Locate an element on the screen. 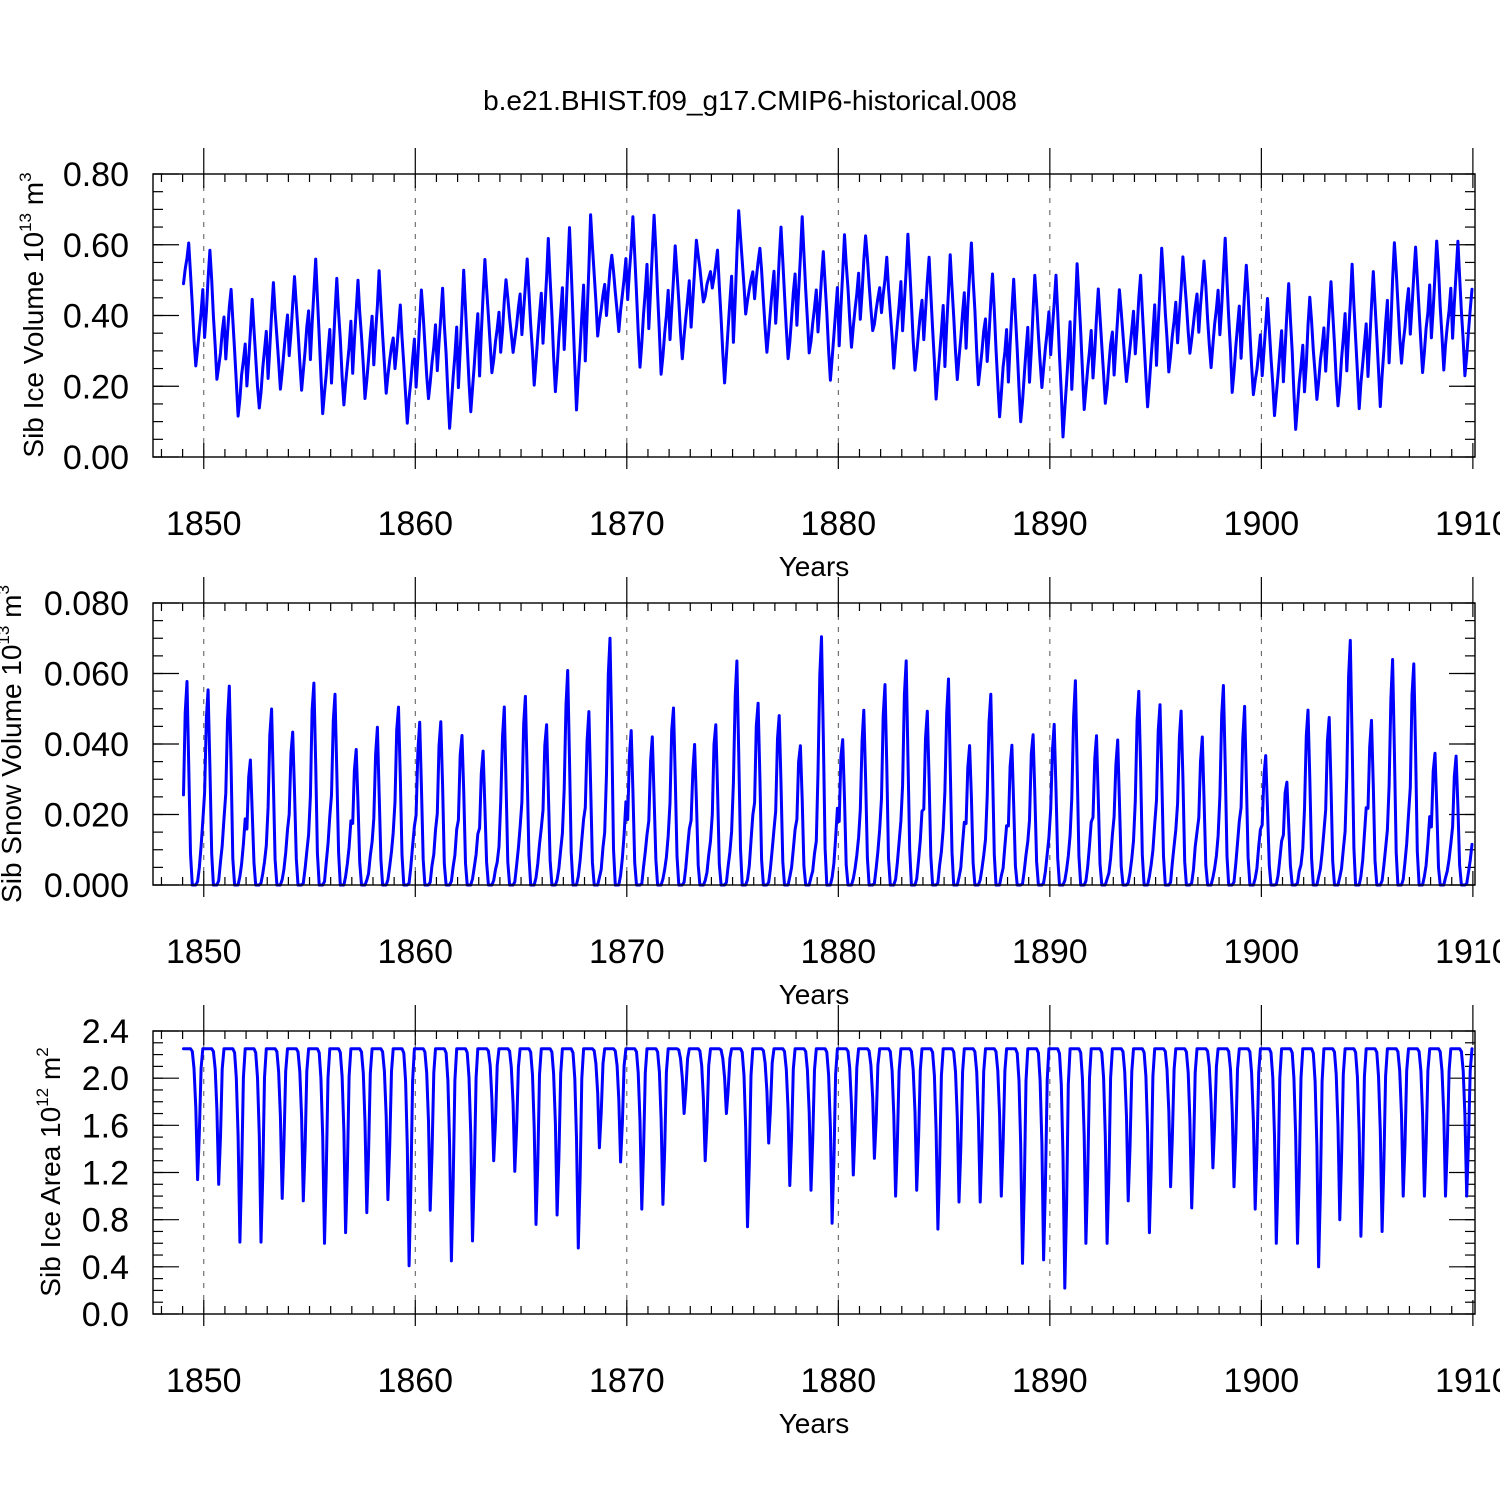 This screenshot has width=1500, height=1500. y-axis-label: Sib Ice Area 1012 m2 is located at coordinates (49, 1171).